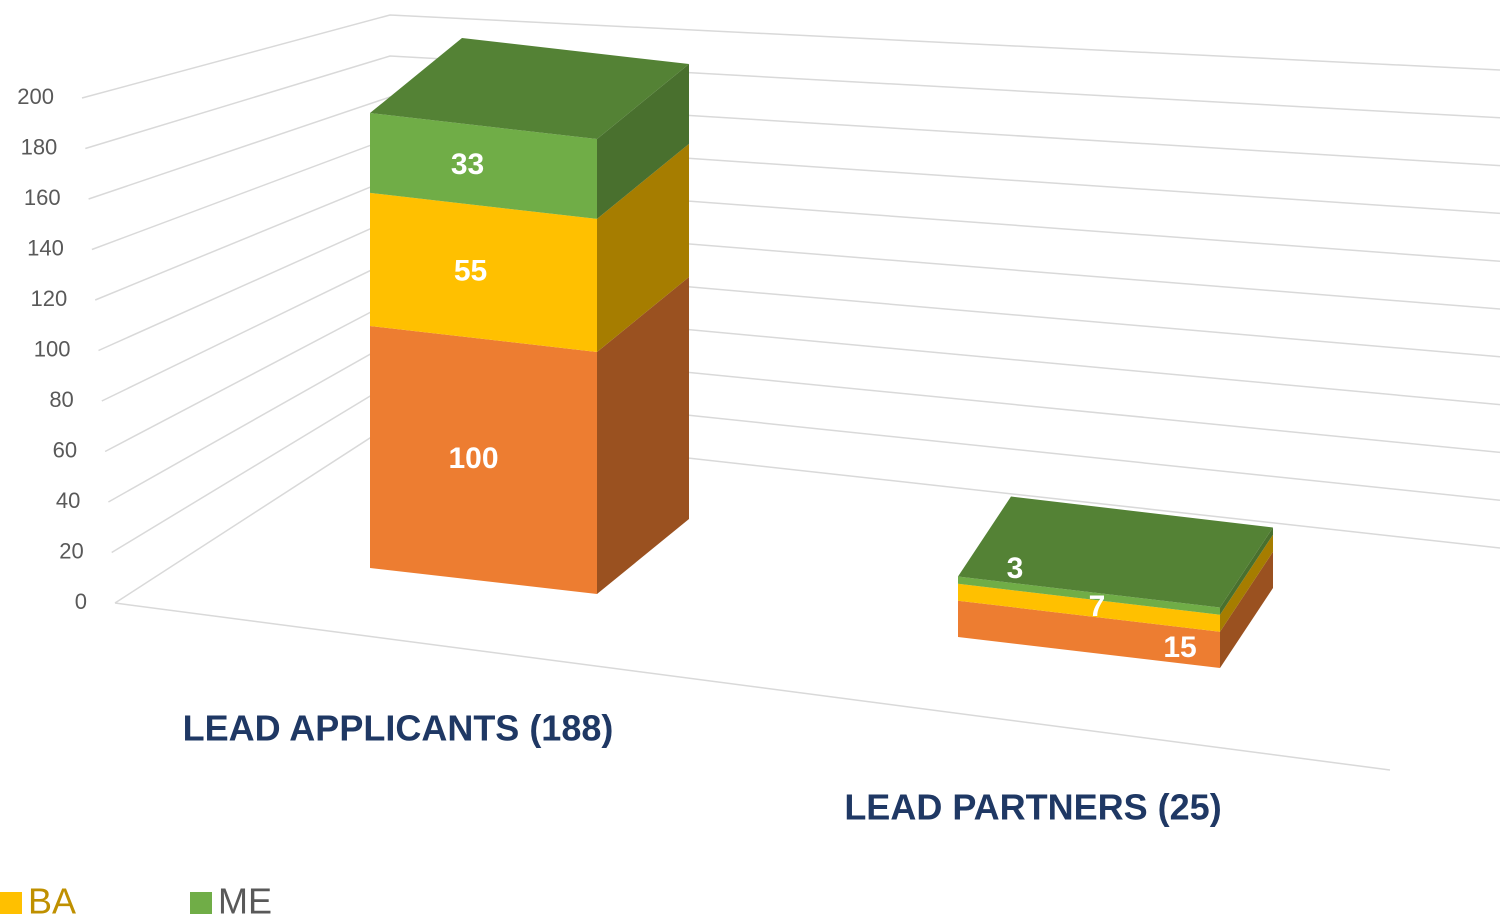 The image size is (1500, 919). What do you see at coordinates (245, 900) in the screenshot?
I see `legend-label: ME` at bounding box center [245, 900].